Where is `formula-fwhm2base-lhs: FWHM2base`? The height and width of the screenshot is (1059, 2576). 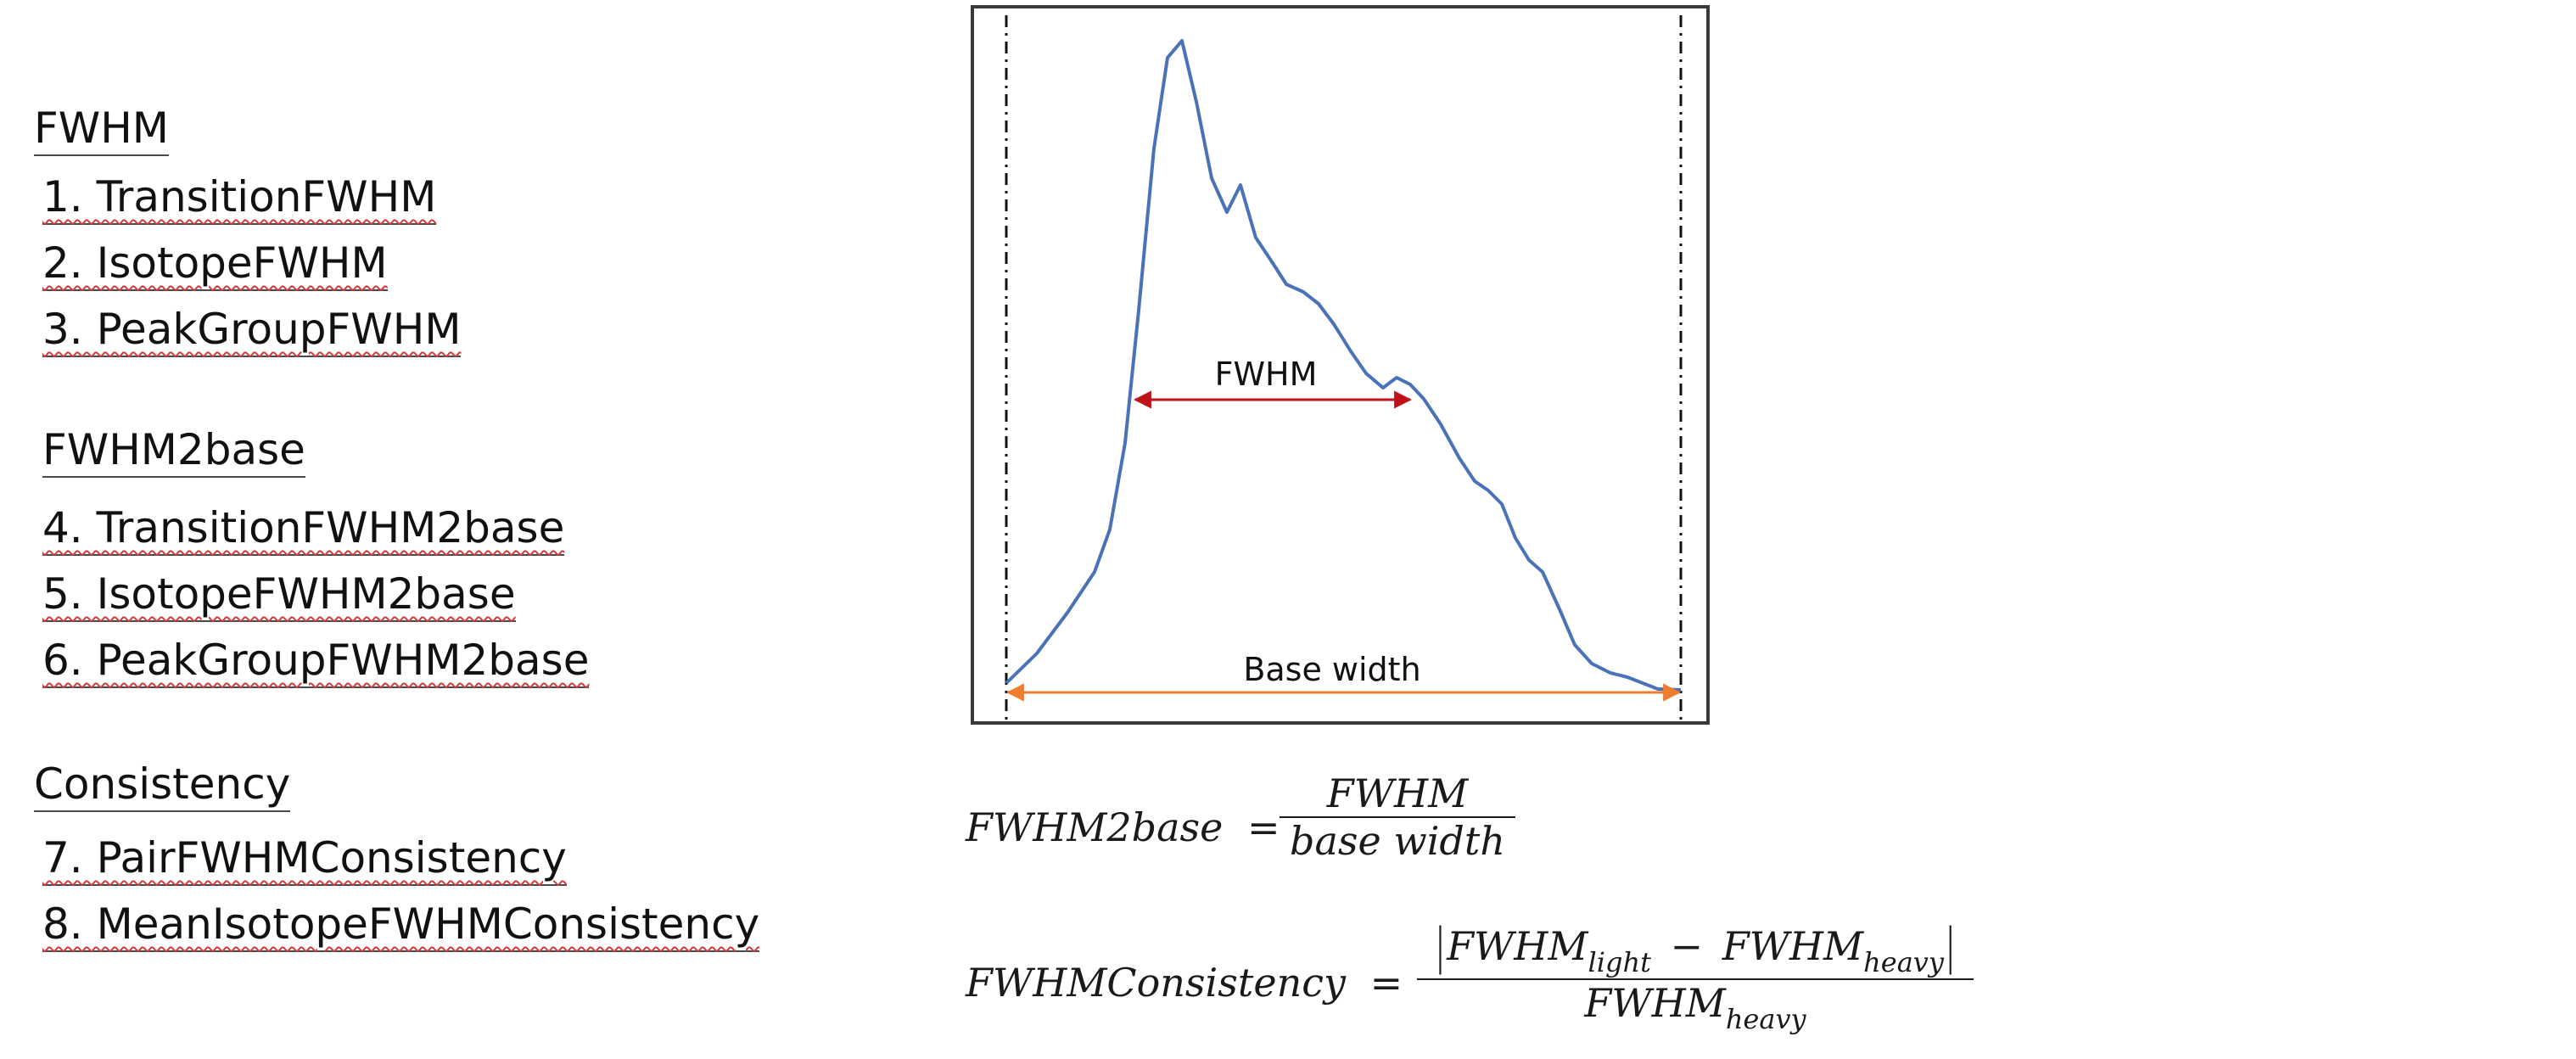
formula-fwhm2base-lhs: FWHM2base is located at coordinates (1095, 827).